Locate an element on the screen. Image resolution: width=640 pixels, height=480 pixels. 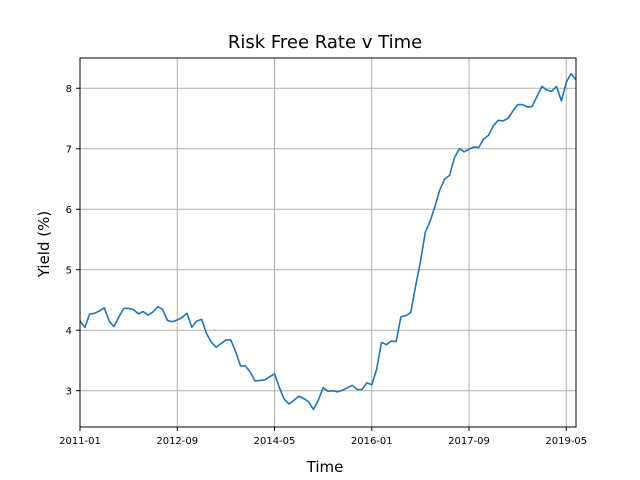
y-tick-label: 4 is located at coordinates (69, 331).